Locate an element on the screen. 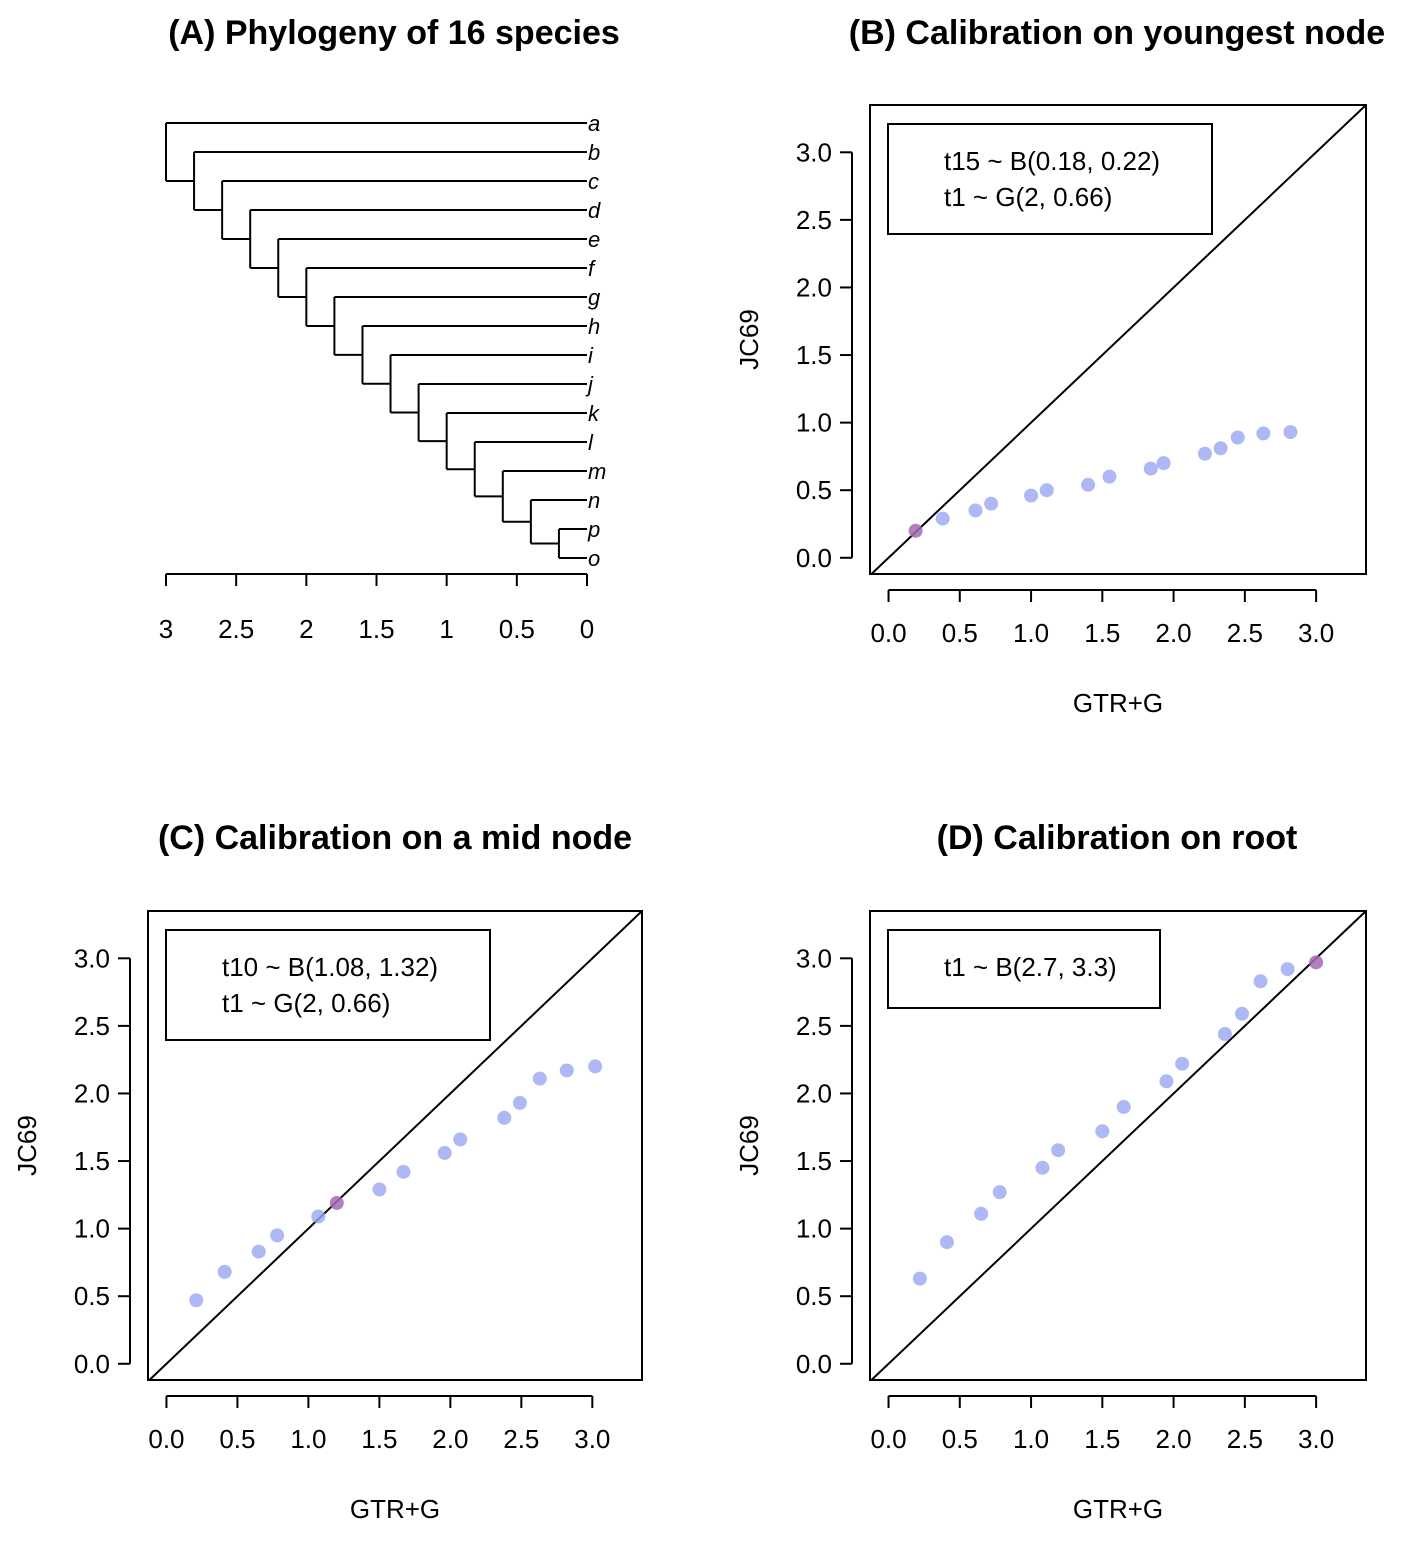 The image size is (1424, 1554). tip-label: c is located at coordinates (593, 181).